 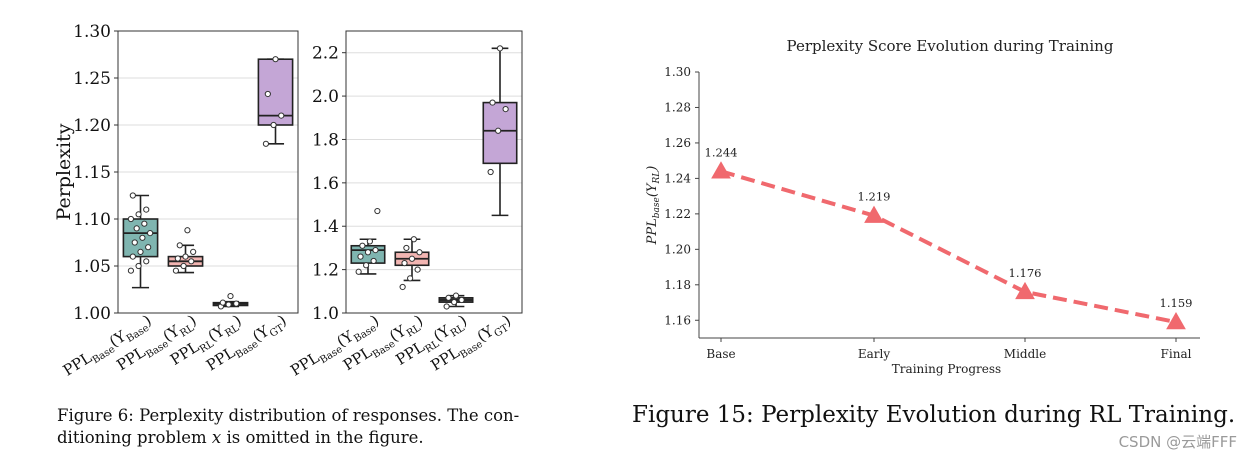 I want to click on y-tick-label: 1.00, so click(x=92, y=314).